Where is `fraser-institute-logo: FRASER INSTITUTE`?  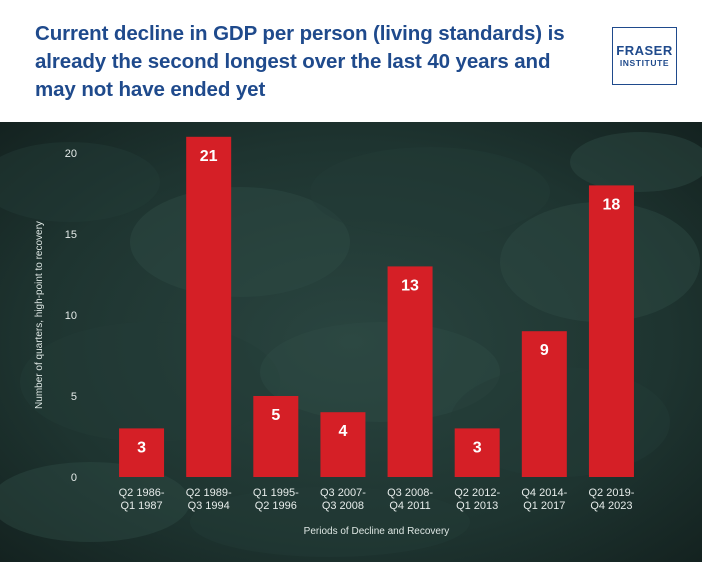
fraser-institute-logo: FRASER INSTITUTE is located at coordinates (644, 56).